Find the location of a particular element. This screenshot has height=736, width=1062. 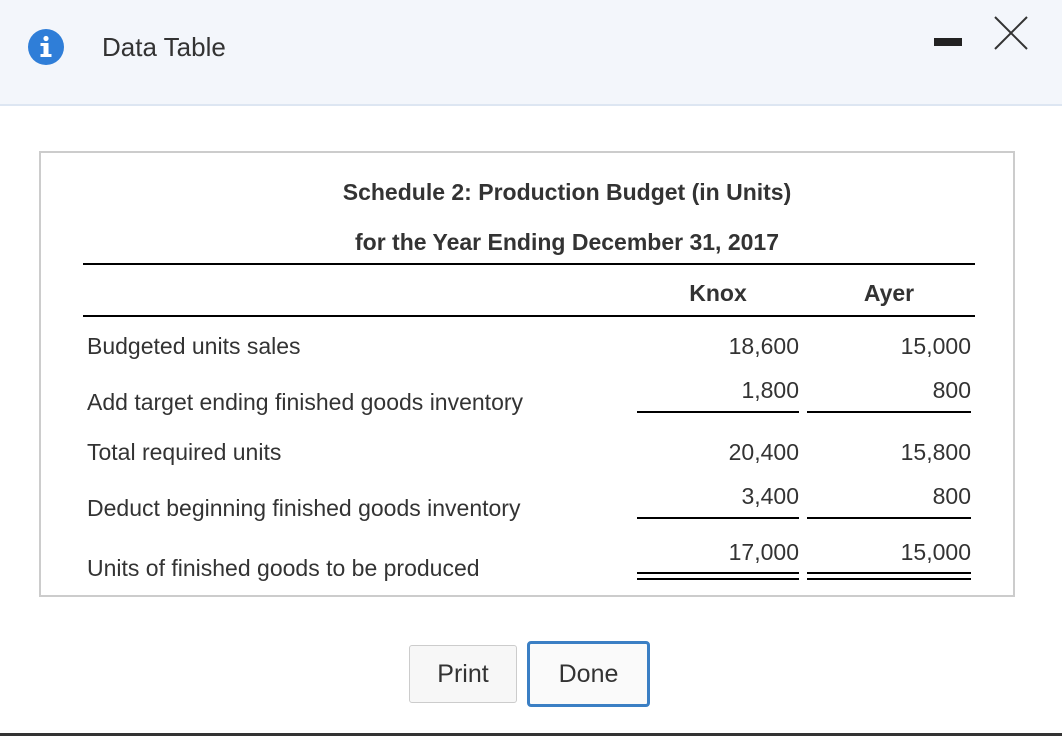

minimize-icon is located at coordinates (948, 42).